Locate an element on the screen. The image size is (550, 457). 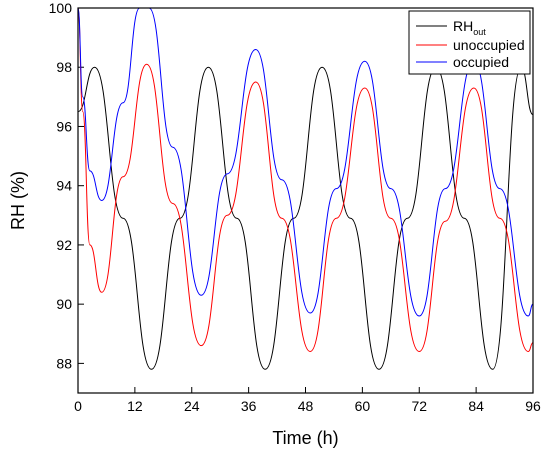
legend-label-rh-out: RHout is located at coordinates (469, 27).